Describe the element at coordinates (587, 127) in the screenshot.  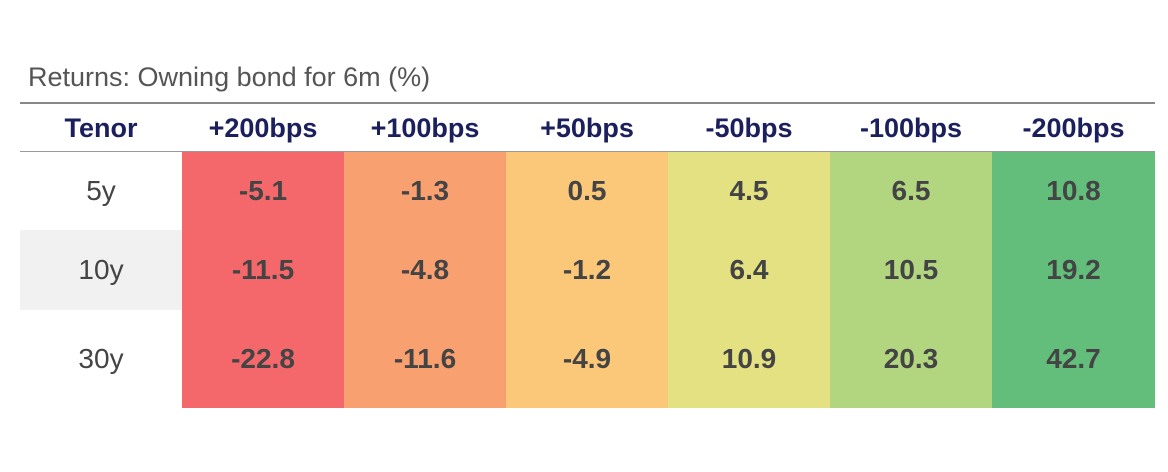
I see `column-header: +50bps` at that location.